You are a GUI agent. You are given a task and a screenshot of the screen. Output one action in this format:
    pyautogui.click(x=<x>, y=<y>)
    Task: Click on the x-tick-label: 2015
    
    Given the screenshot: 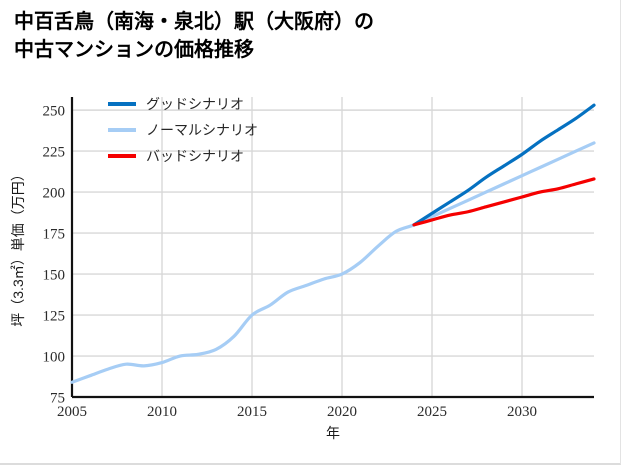 What is the action you would take?
    pyautogui.click(x=252, y=412)
    